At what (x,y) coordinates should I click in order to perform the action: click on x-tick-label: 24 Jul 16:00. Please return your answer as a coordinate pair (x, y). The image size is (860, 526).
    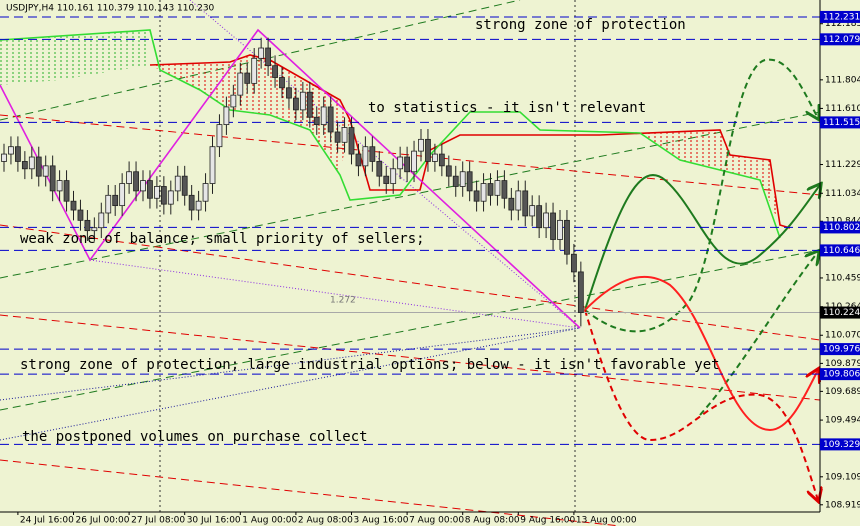
    Looking at the image, I should click on (47, 521).